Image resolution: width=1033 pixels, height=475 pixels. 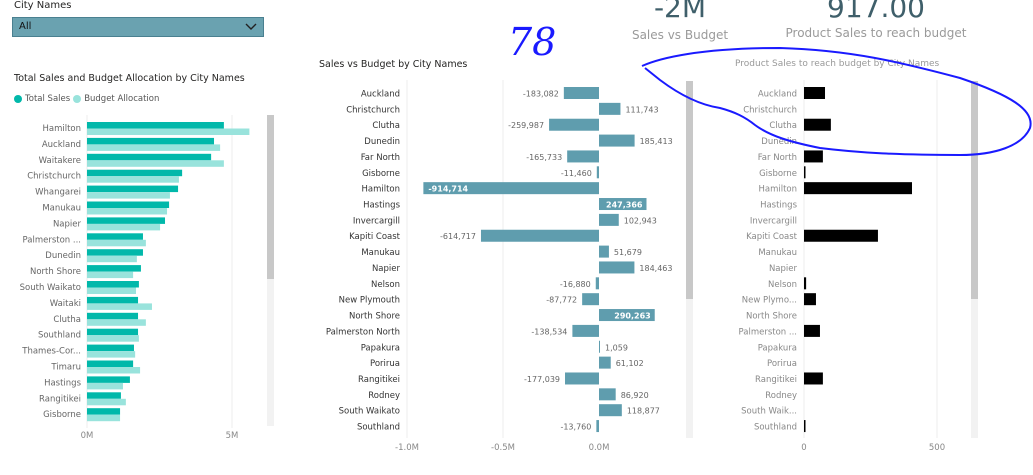 I want to click on category-label: Kapiti Coast, so click(x=772, y=237).